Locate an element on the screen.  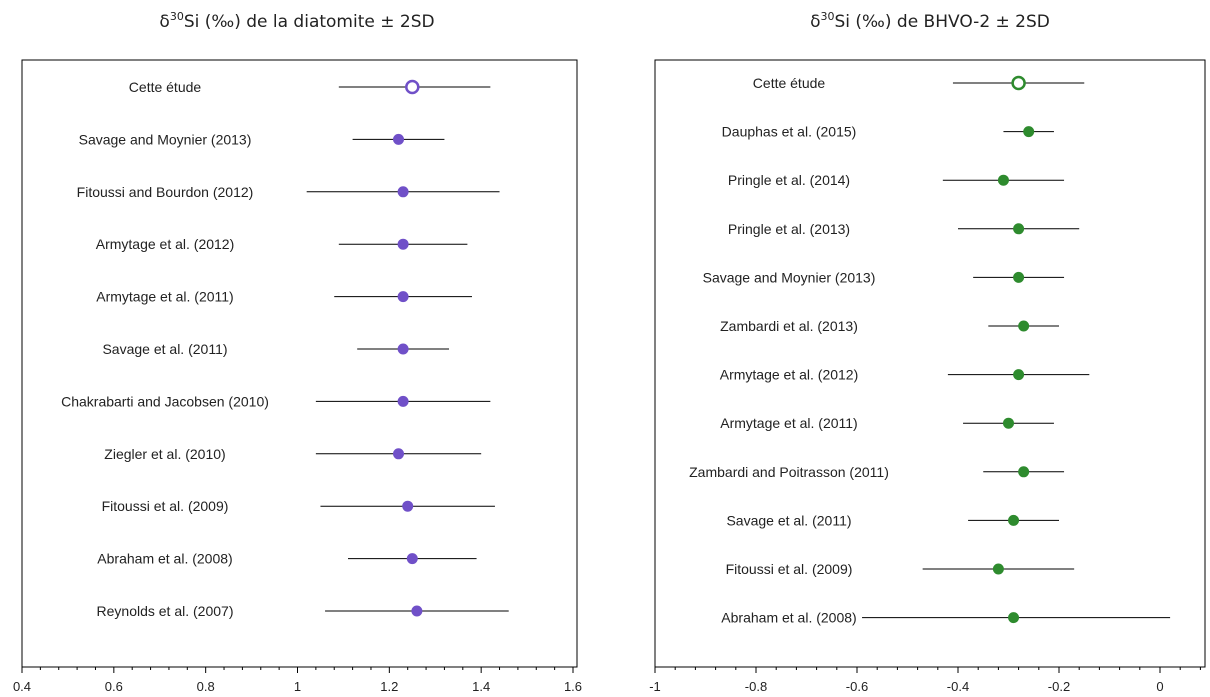
row-label: Fitoussi and Bourdon (2012) is located at coordinates (165, 192).